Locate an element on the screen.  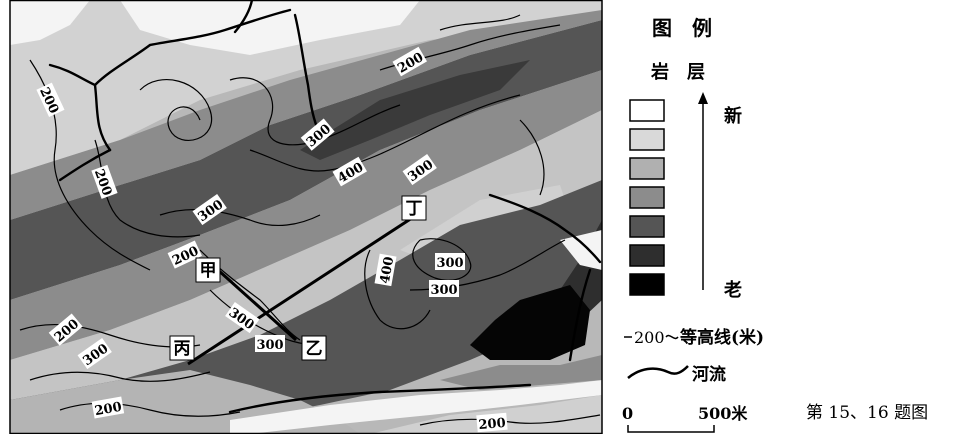
legend: 图 例 岩 层 新 老 200 等高线(米) 河流 0 500米 is located at coordinates (693, 224).